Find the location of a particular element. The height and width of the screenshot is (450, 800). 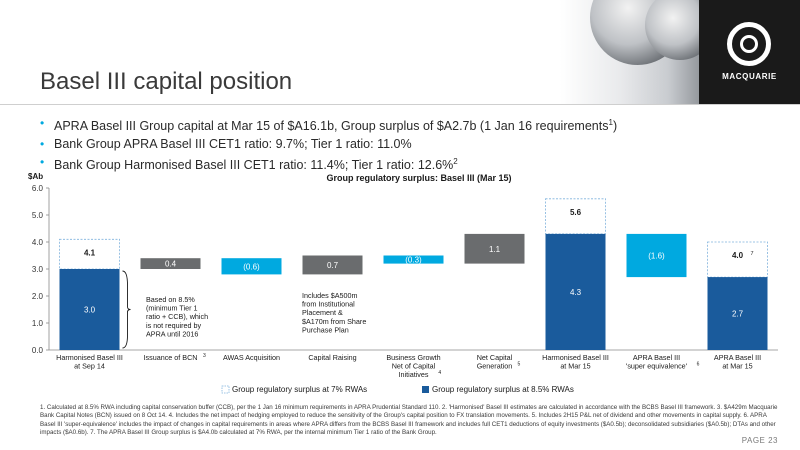

data-label: (0.6) is located at coordinates (251, 266).